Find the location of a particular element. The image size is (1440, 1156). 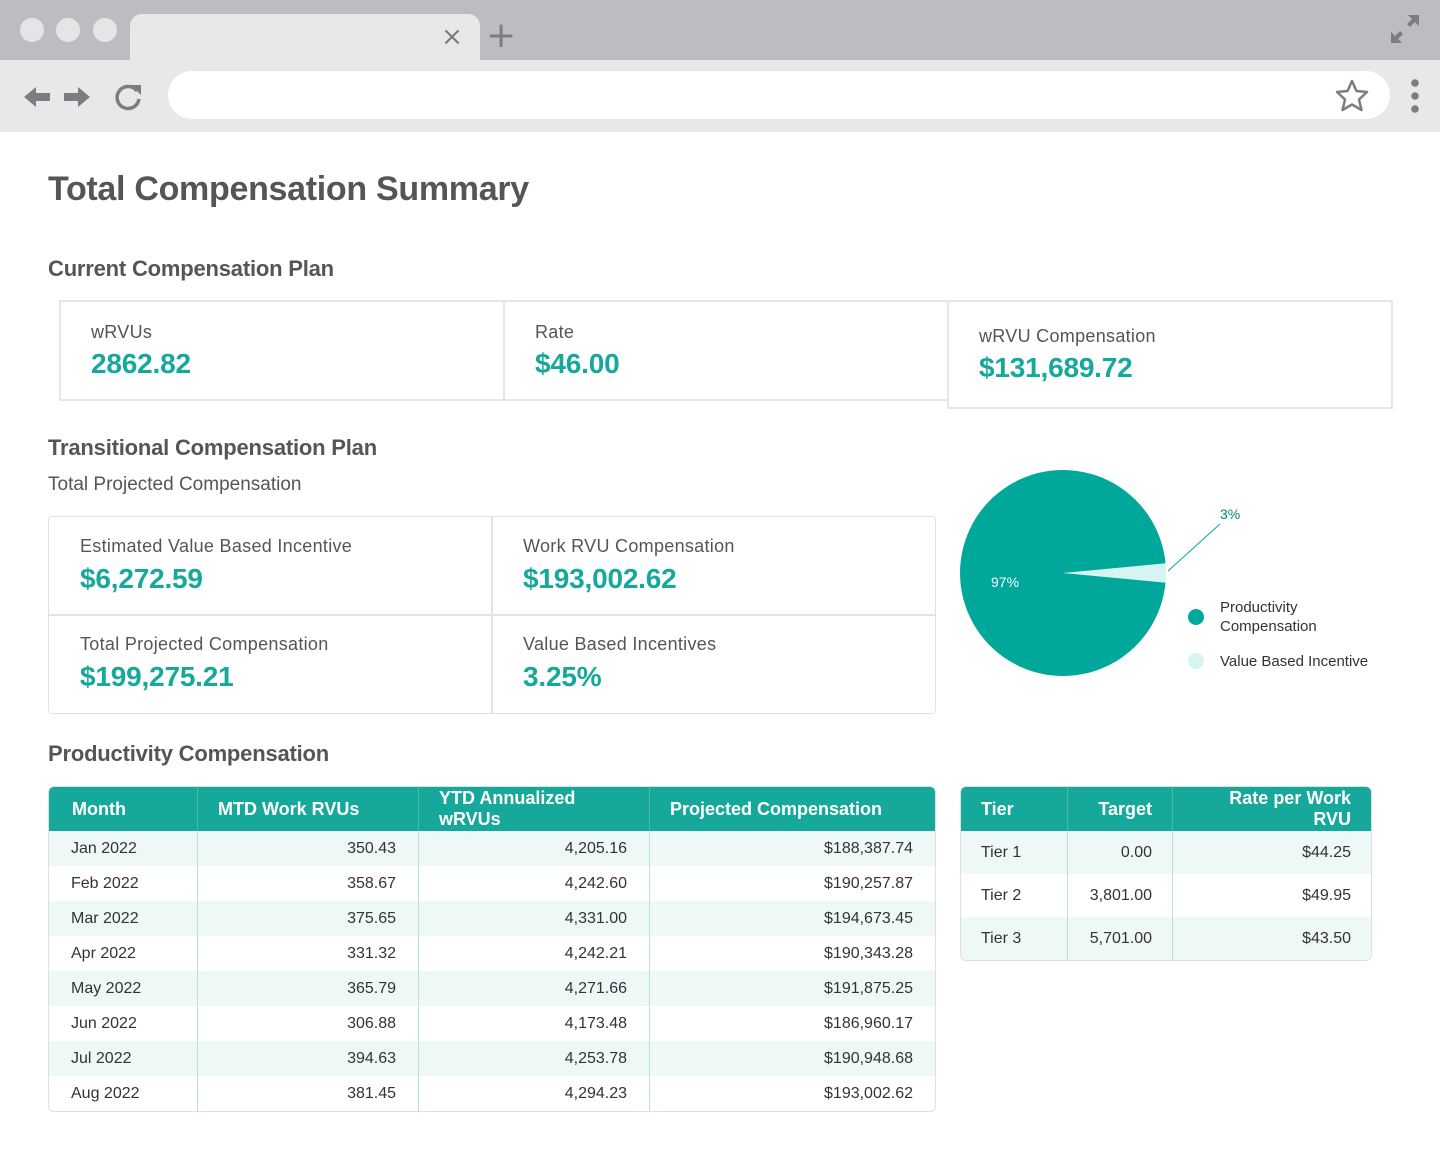

table-row: Jun 2022 306.88 4,173.48 $186,960.17 is located at coordinates (492, 1023).